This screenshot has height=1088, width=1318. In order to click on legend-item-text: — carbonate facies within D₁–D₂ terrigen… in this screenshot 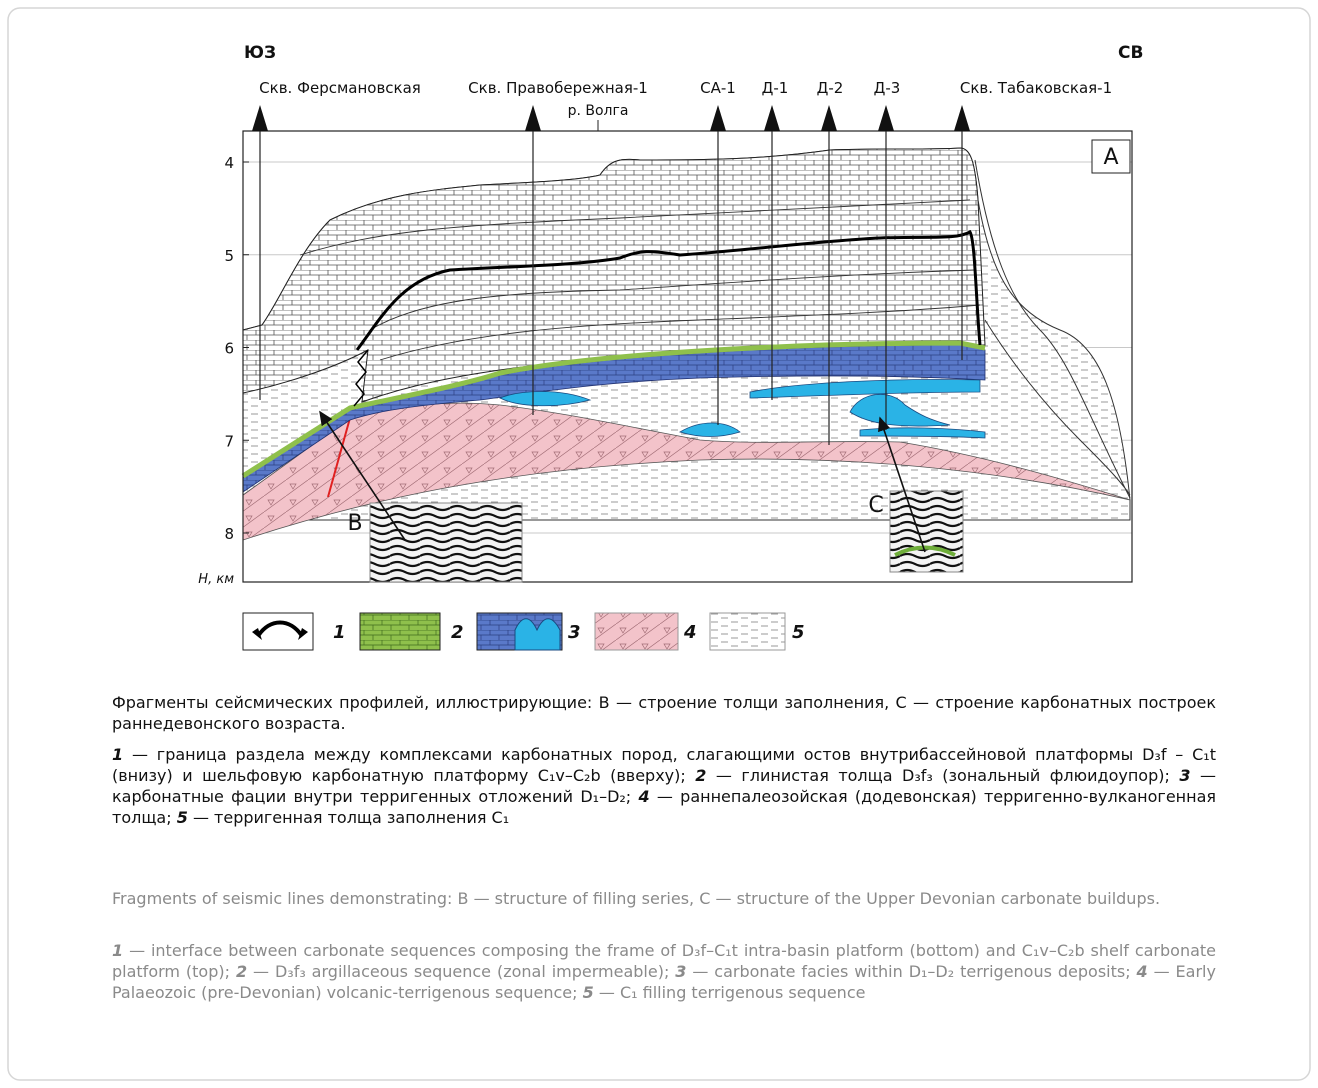, I will do `click(911, 971)`.